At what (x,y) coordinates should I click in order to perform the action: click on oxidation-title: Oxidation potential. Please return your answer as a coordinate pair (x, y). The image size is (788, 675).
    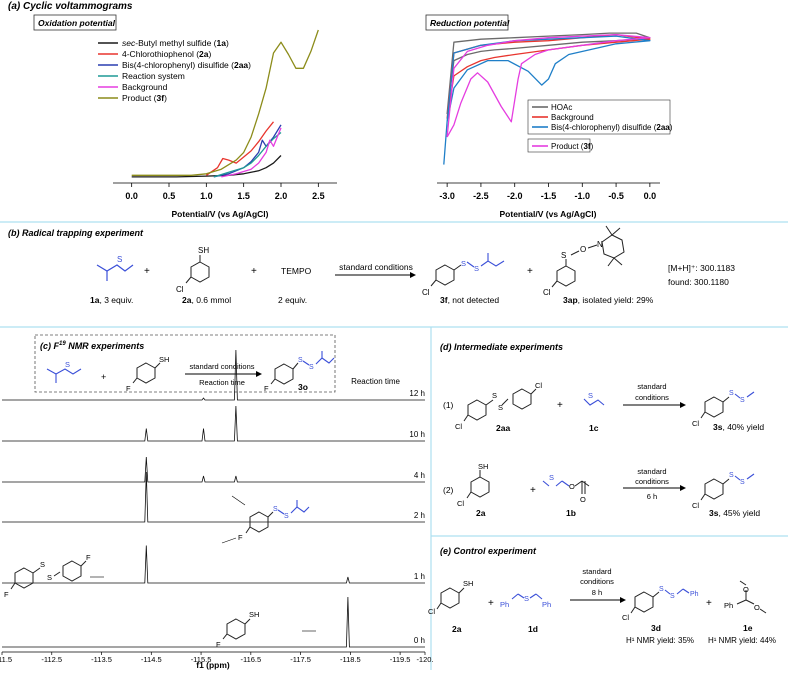
    Looking at the image, I should click on (77, 23).